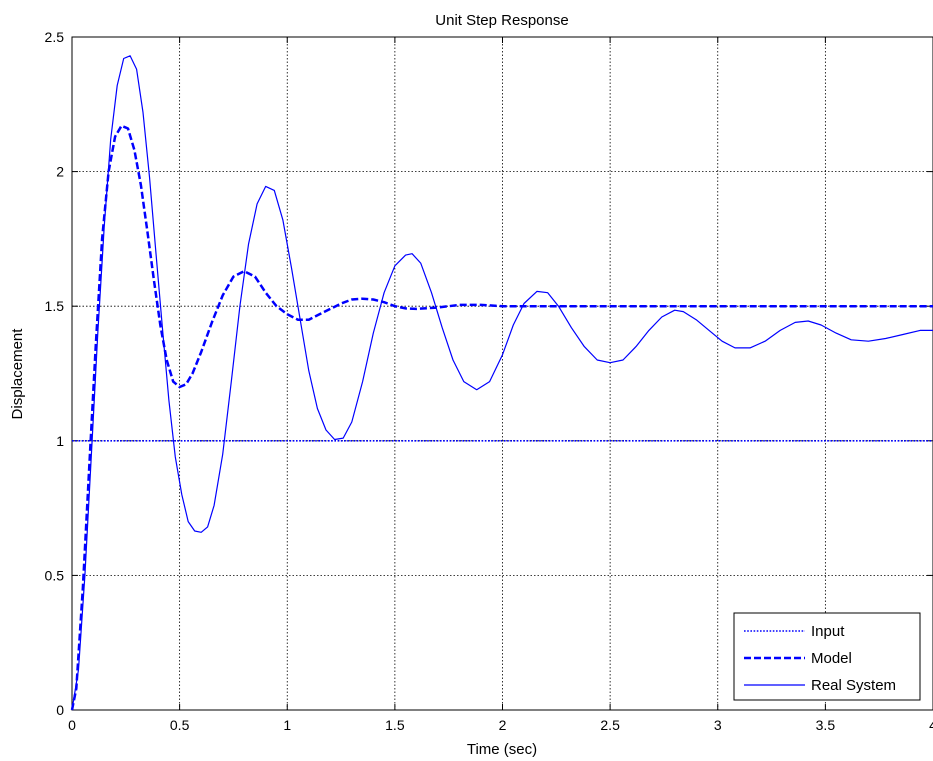 The width and height of the screenshot is (933, 761). I want to click on legend: Input Model Real System, so click(827, 656).